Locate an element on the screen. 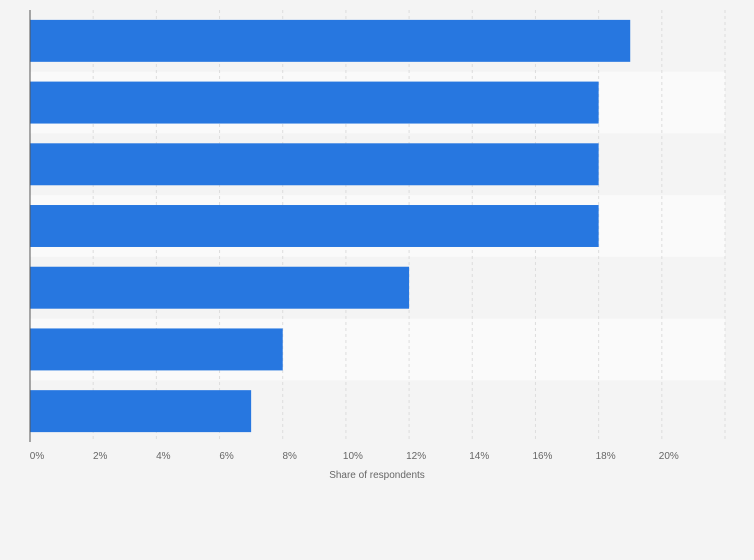  x-tick-label: 12% is located at coordinates (416, 456).